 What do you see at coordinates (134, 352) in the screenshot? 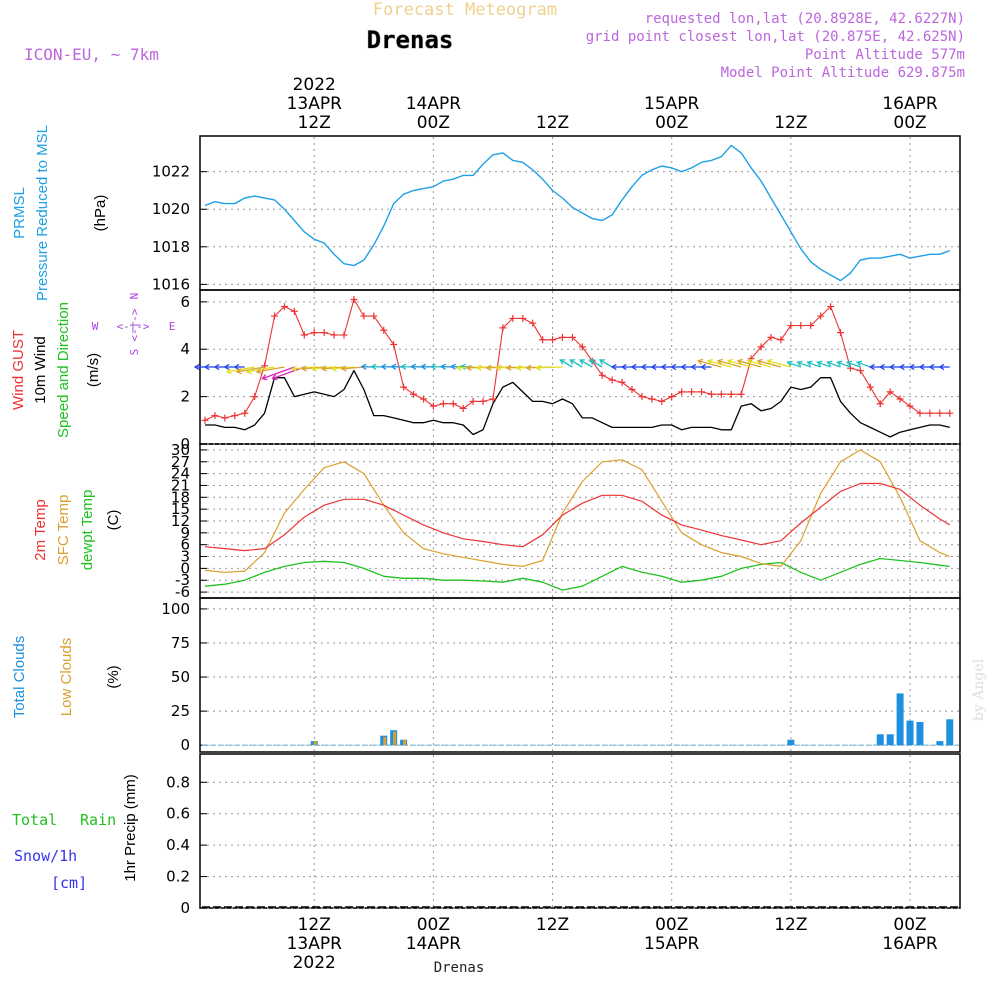
I see `compass-south: S` at bounding box center [134, 352].